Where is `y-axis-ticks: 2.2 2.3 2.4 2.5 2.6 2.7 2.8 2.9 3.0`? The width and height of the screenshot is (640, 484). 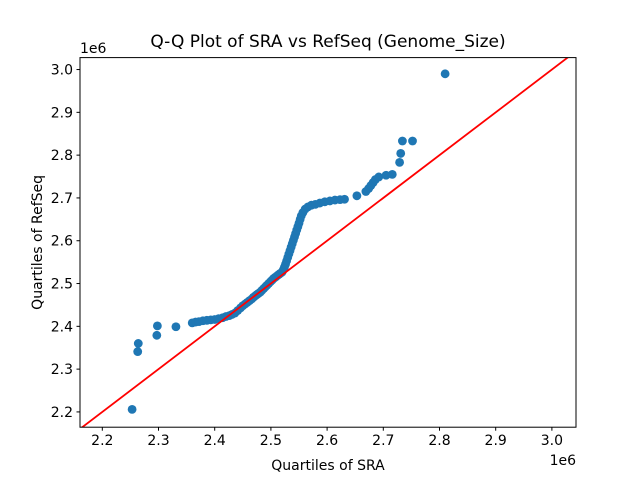
y-axis-ticks: 2.2 2.3 2.4 2.5 2.6 2.7 2.8 2.9 3.0 is located at coordinates (65, 242).